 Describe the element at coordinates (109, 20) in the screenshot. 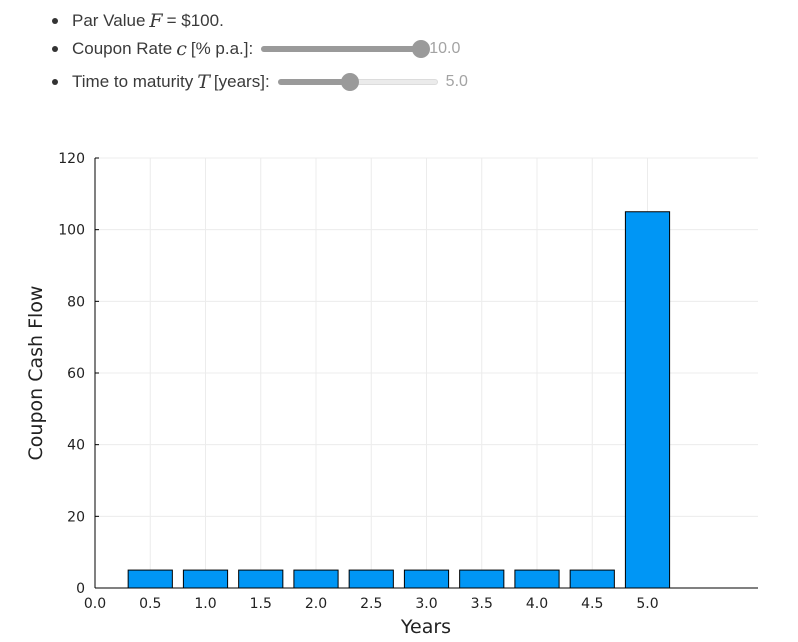

I see `par-value-label: Par Value` at that location.